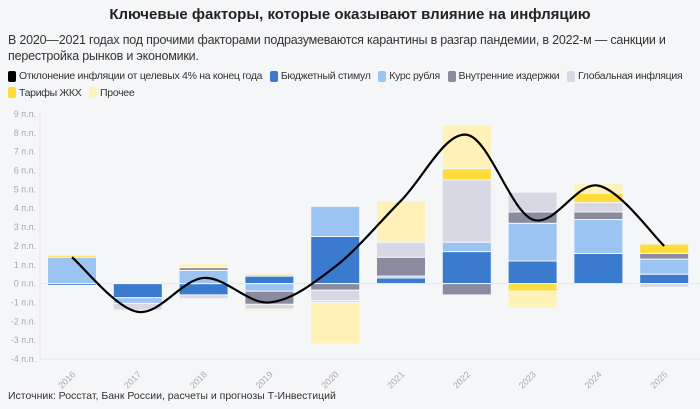  What do you see at coordinates (25, 114) in the screenshot?
I see `y-tick-label: 9 п.п.` at bounding box center [25, 114].